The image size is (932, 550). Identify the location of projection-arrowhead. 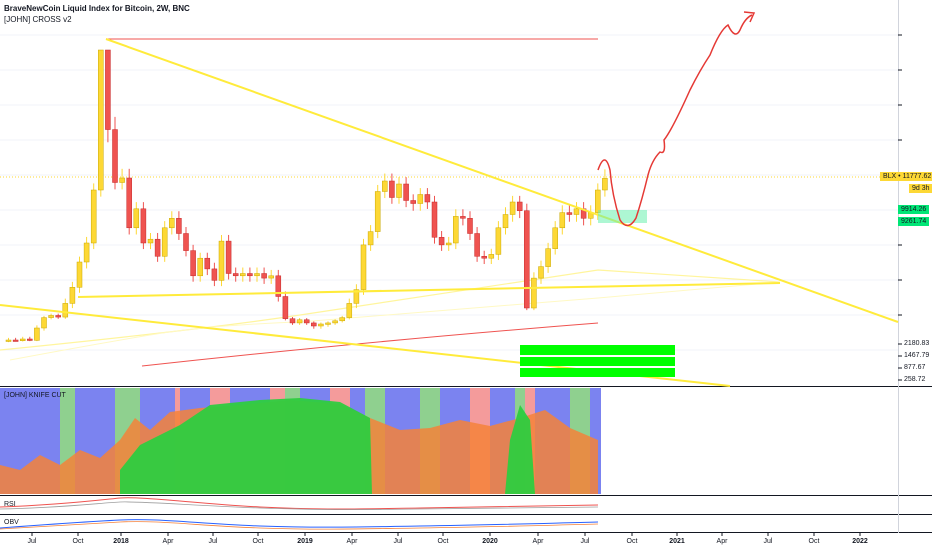
(749, 17).